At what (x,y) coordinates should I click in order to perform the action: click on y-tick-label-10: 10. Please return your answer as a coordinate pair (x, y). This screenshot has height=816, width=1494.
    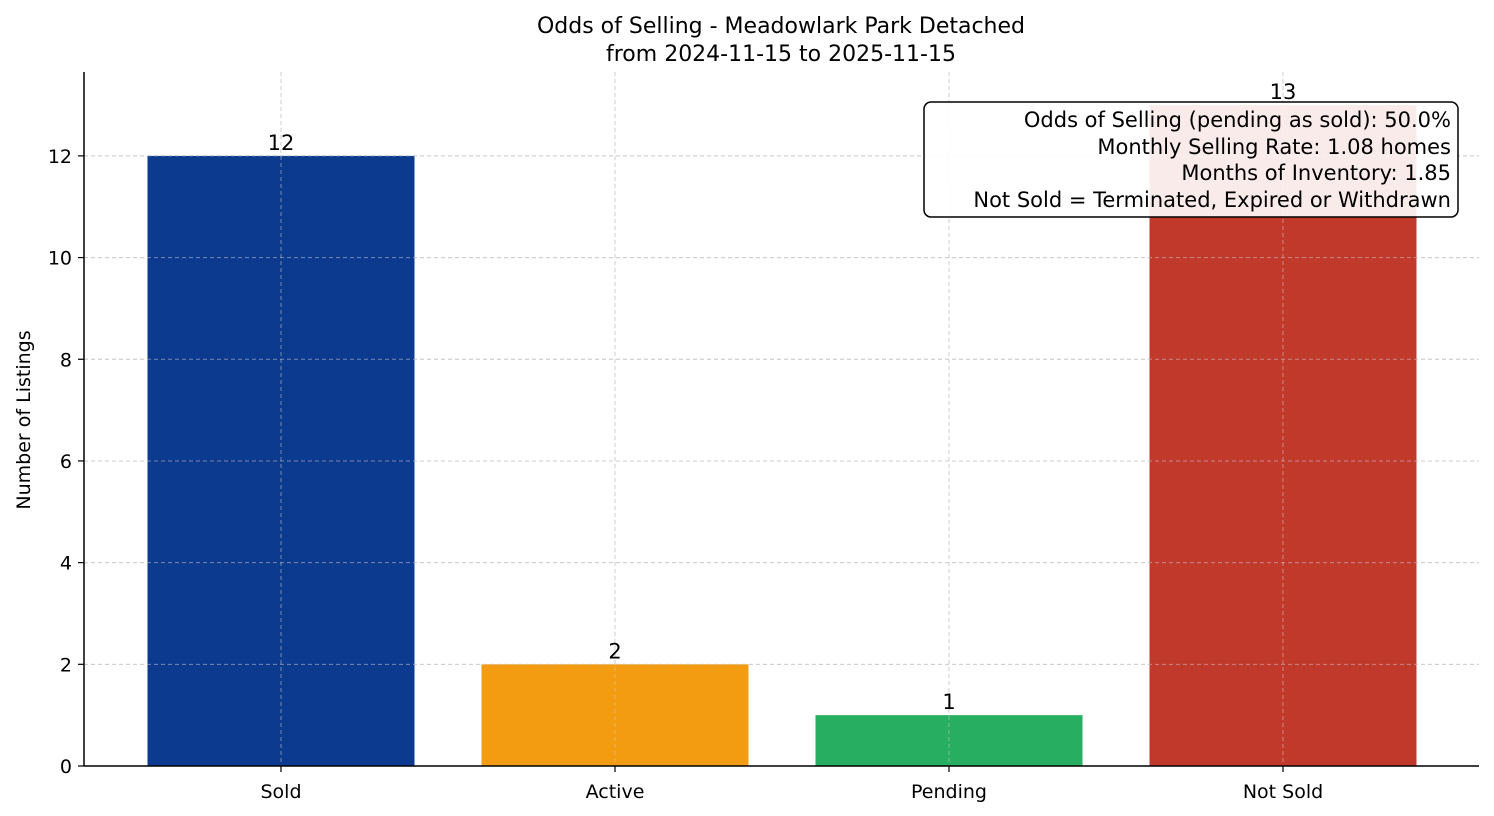
    Looking at the image, I should click on (60, 259).